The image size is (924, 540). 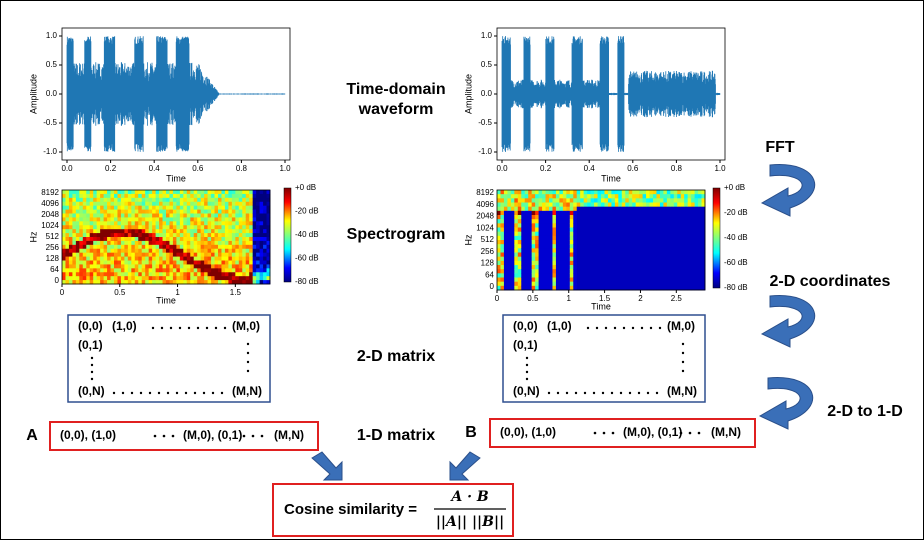 What do you see at coordinates (396, 356) in the screenshot?
I see `row-label: 2-D matrix` at bounding box center [396, 356].